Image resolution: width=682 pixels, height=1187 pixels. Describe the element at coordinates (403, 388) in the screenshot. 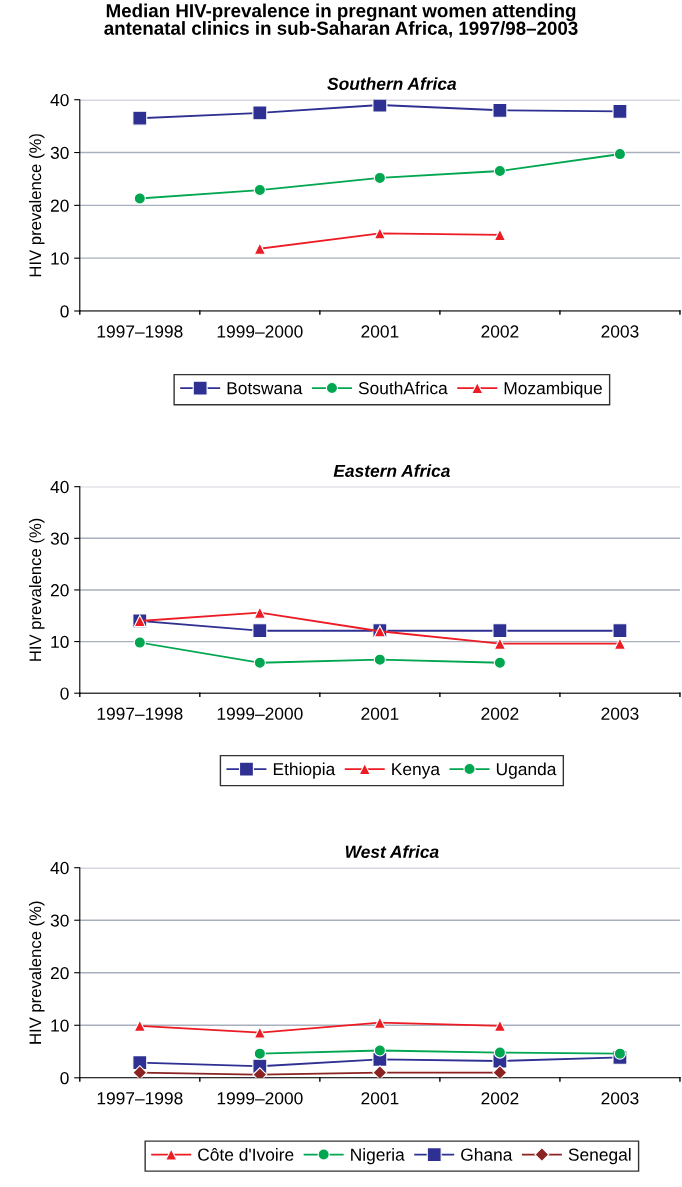

I see `legend-label: SouthAfrica` at that location.